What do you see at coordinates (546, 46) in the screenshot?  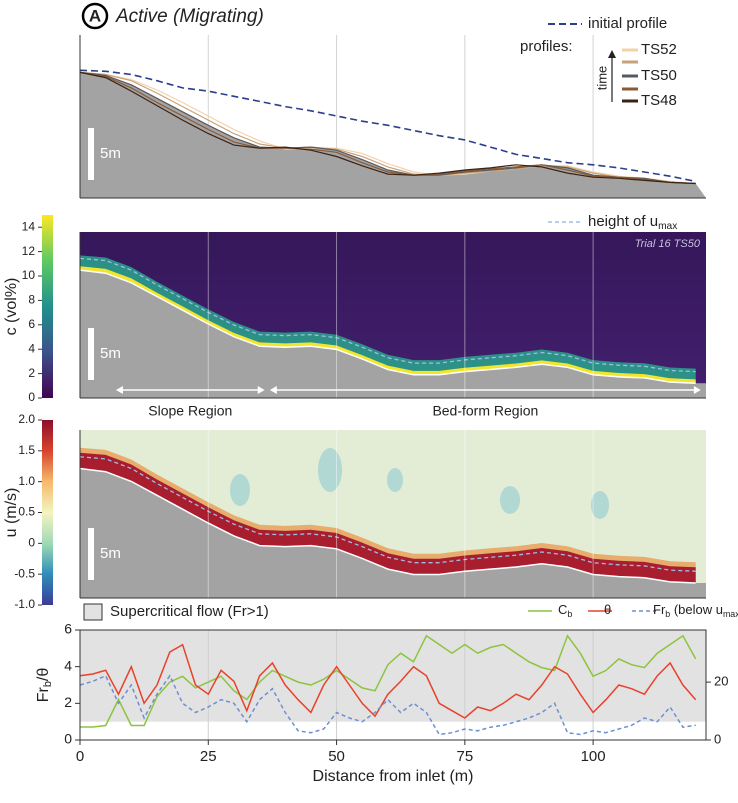 I see `legend-heading: profiles:` at bounding box center [546, 46].